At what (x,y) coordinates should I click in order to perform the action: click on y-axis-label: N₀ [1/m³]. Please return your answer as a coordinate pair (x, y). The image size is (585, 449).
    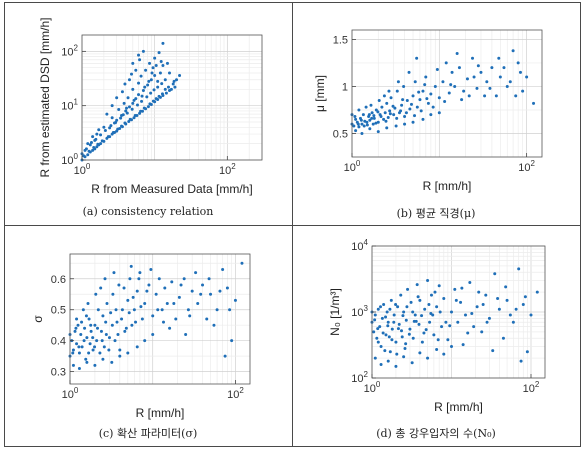
    Looking at the image, I should click on (335, 312).